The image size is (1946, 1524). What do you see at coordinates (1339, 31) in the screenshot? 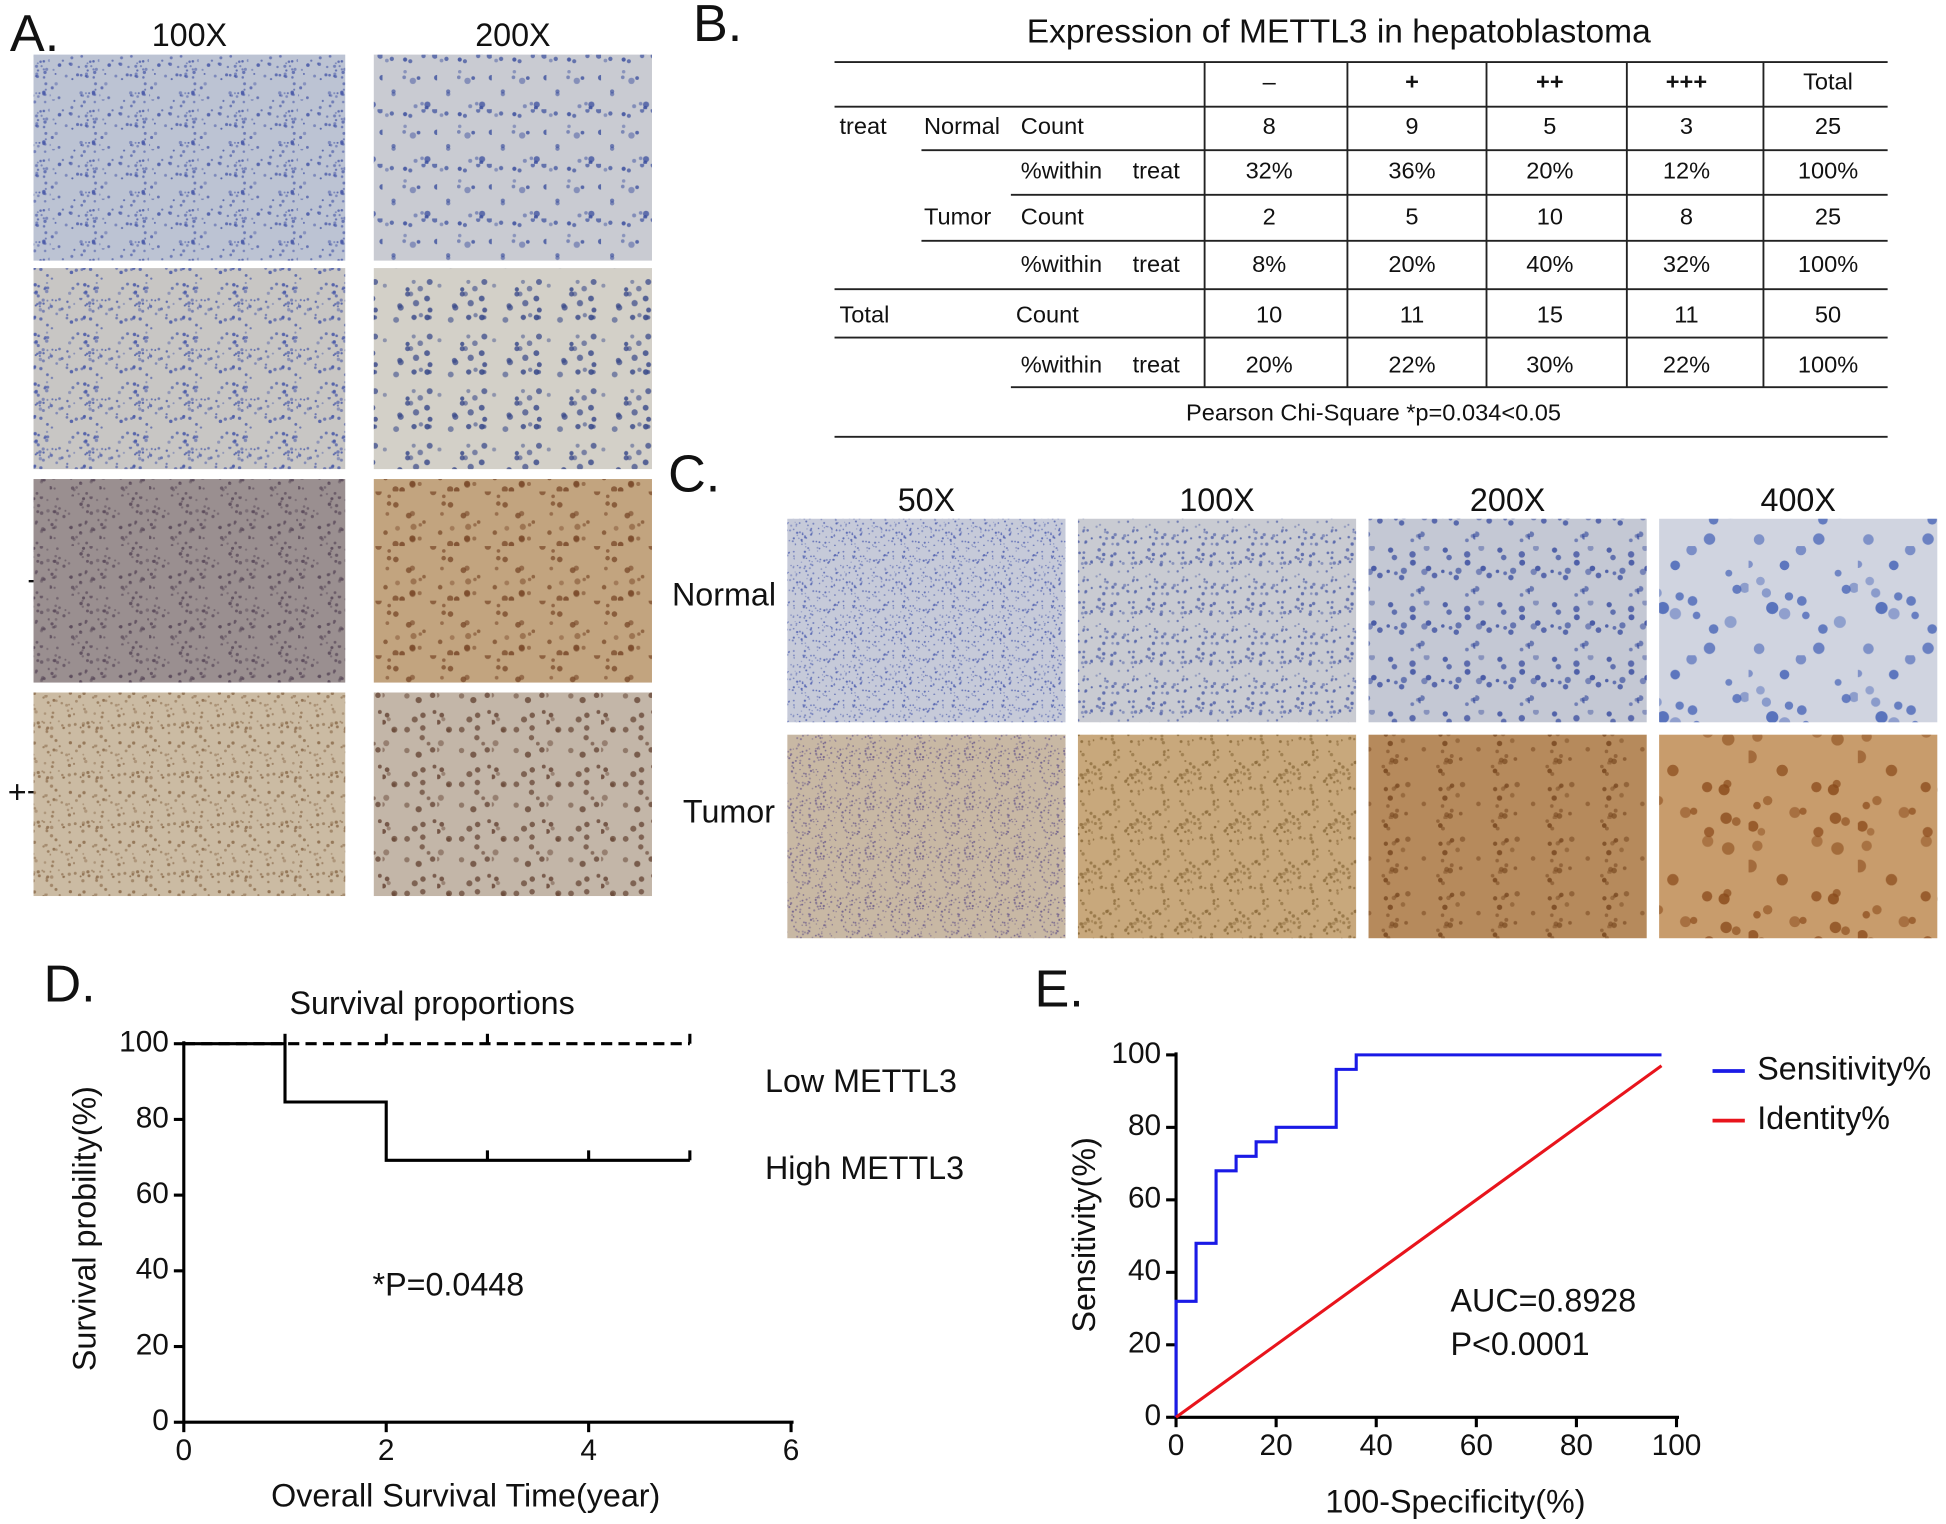
I see `table-title: Expression of METTL3 in hepatoblastoma` at bounding box center [1339, 31].